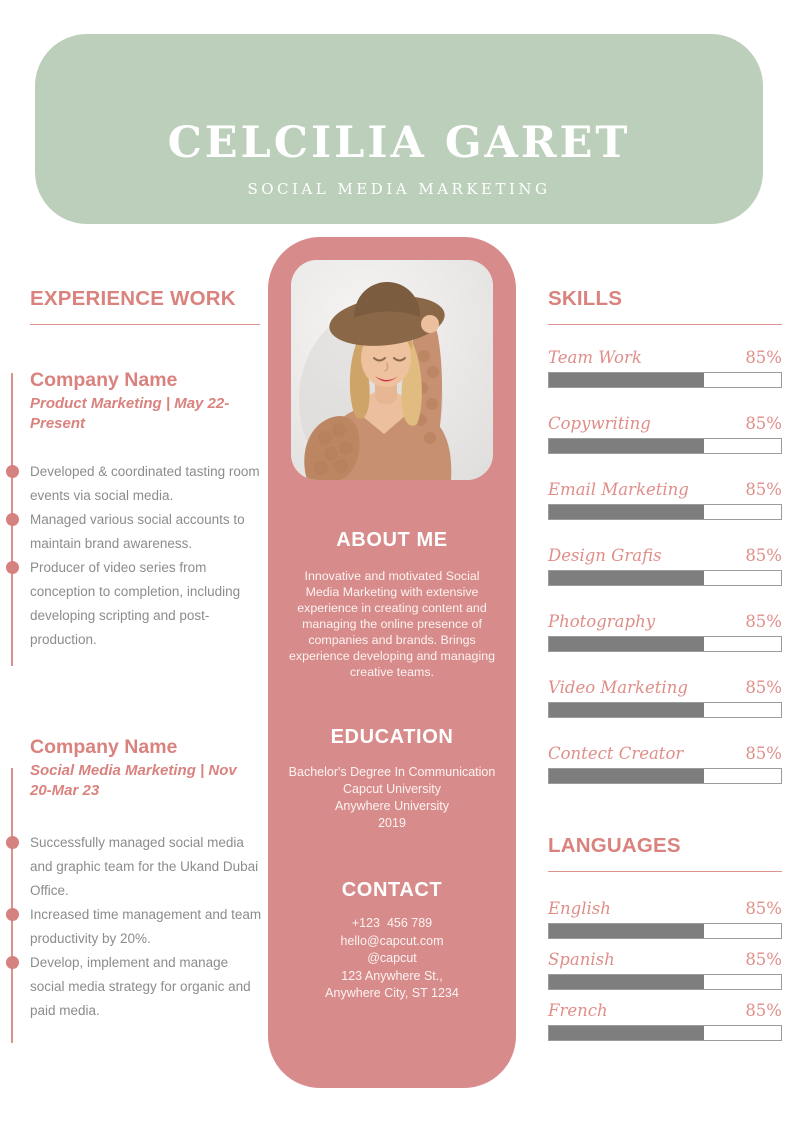 The height and width of the screenshot is (1122, 793). I want to click on job-meta: Product Marketing | May 22-Present, so click(130, 413).